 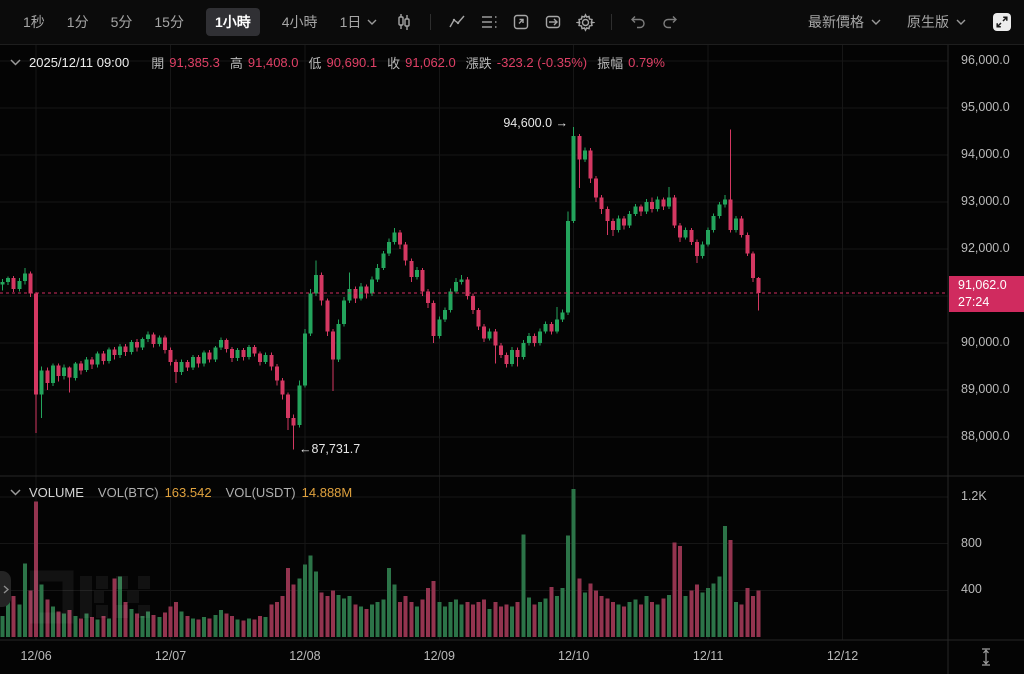 I want to click on timeframe-1m: 1分, so click(x=77, y=22).